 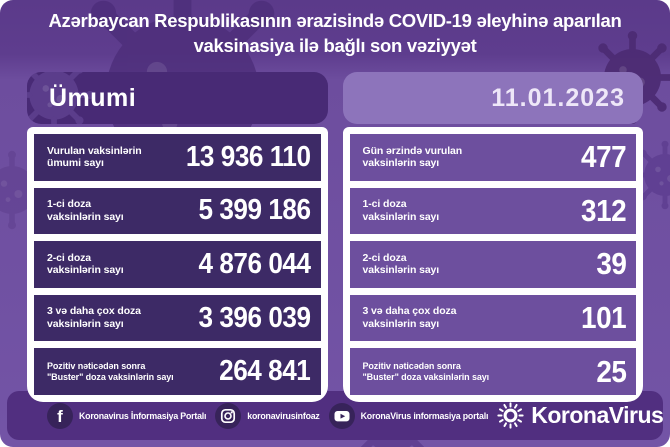 I want to click on facebook-link: f Koronavirus İnformasiya Portalı, so click(x=127, y=415).